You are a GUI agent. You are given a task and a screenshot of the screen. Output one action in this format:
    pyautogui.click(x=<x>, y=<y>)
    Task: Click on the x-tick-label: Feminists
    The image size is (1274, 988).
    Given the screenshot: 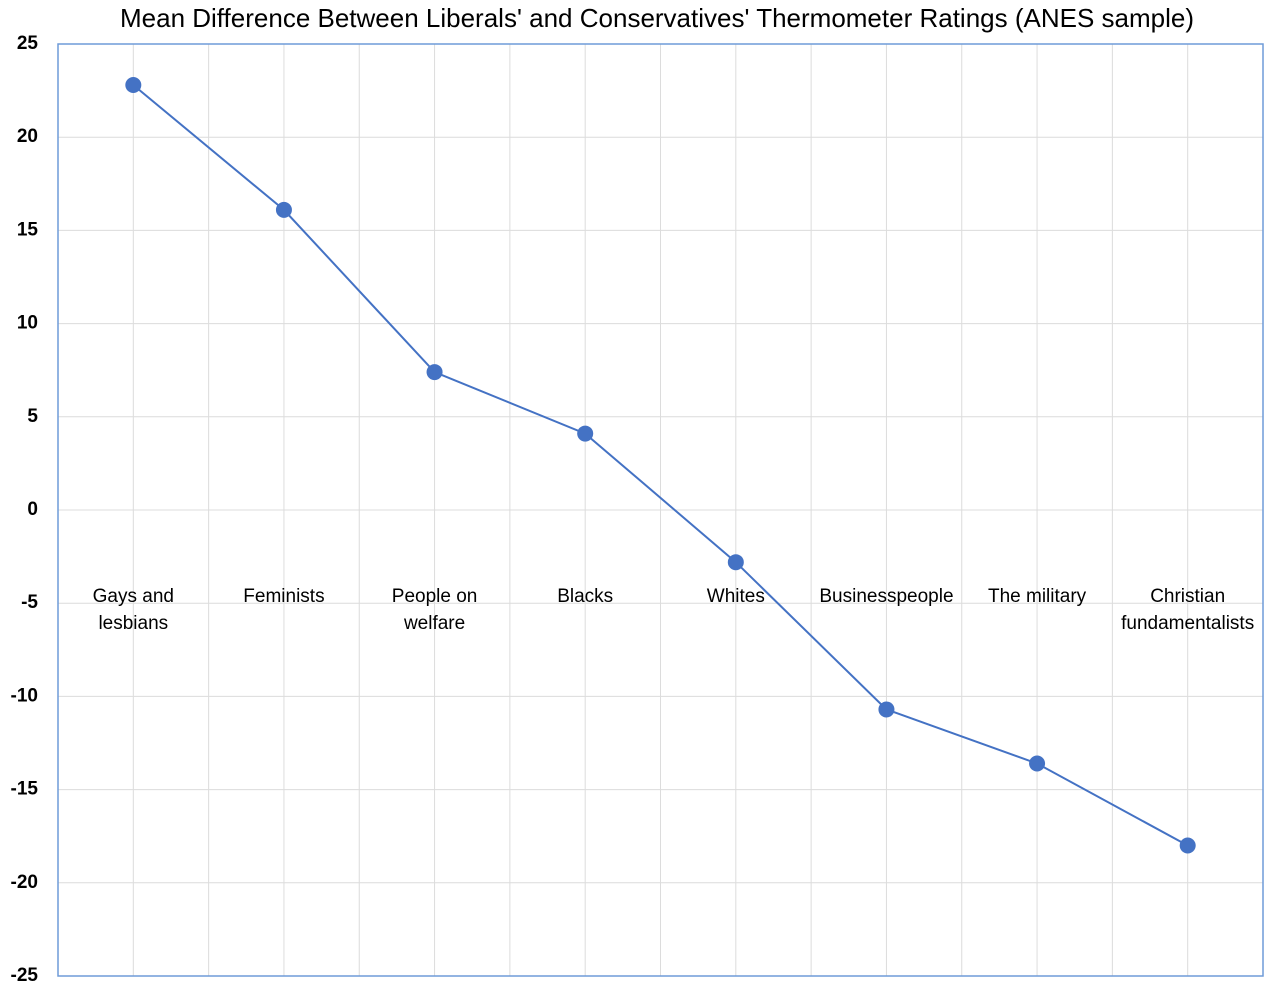 What is the action you would take?
    pyautogui.click(x=284, y=596)
    